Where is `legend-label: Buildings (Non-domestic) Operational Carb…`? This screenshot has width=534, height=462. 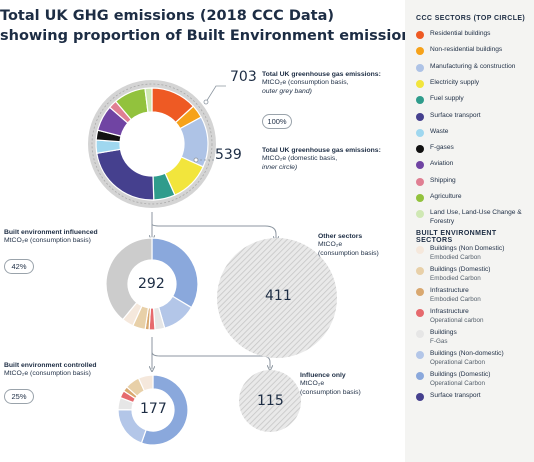 legend-label: Buildings (Non-domestic) Operational Carb… is located at coordinates (467, 358).